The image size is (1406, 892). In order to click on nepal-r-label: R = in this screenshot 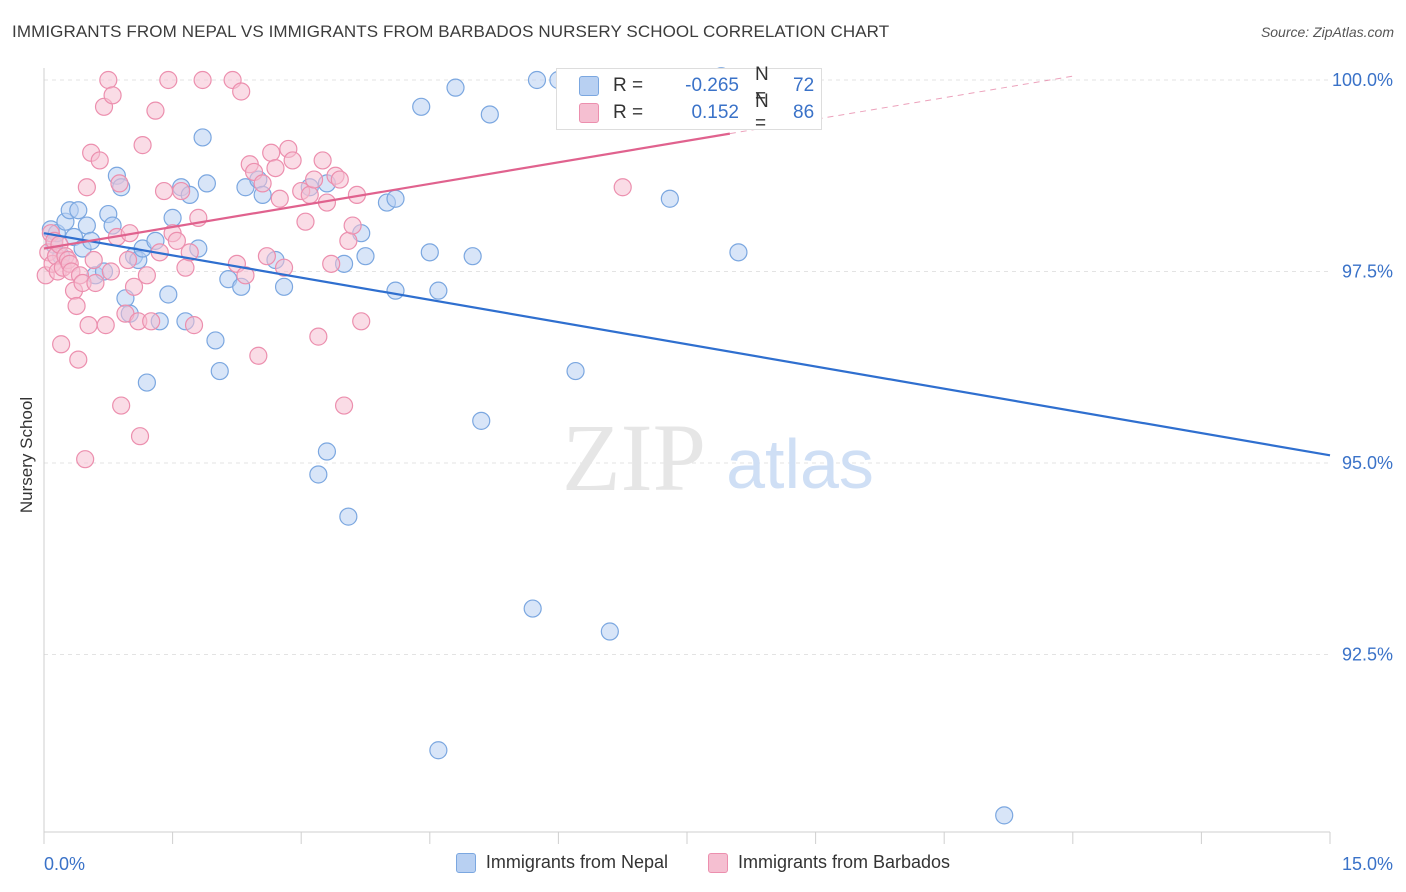, I will do `click(628, 85)`.